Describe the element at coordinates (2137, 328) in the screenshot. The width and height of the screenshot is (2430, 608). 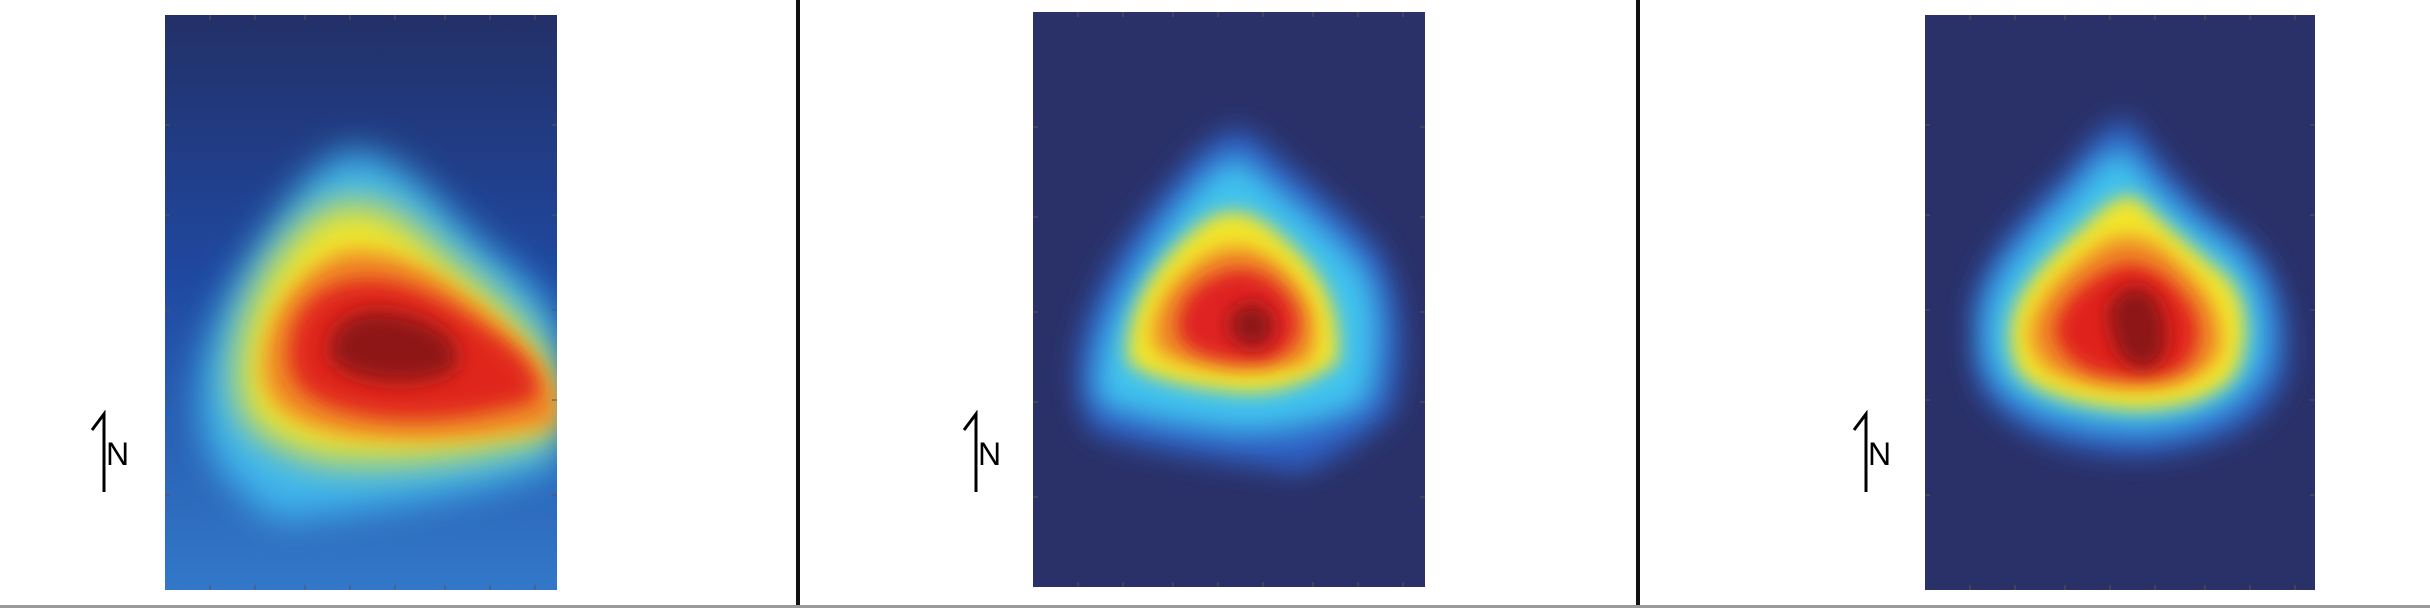
I see `heat-darkred-right` at that location.